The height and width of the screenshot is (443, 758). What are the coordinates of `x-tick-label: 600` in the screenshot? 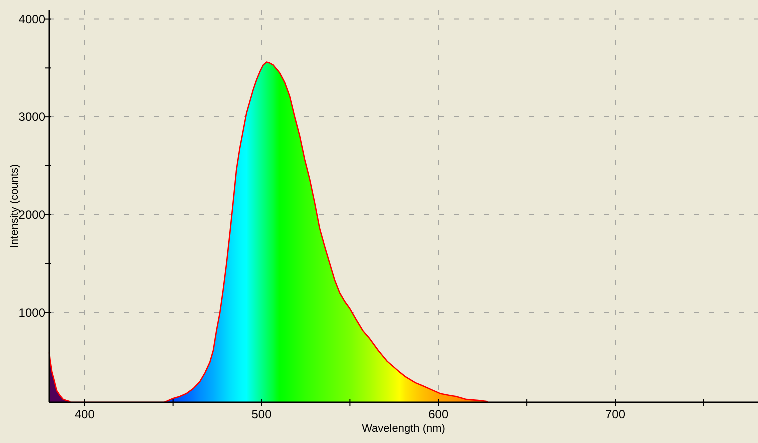 It's located at (438, 415).